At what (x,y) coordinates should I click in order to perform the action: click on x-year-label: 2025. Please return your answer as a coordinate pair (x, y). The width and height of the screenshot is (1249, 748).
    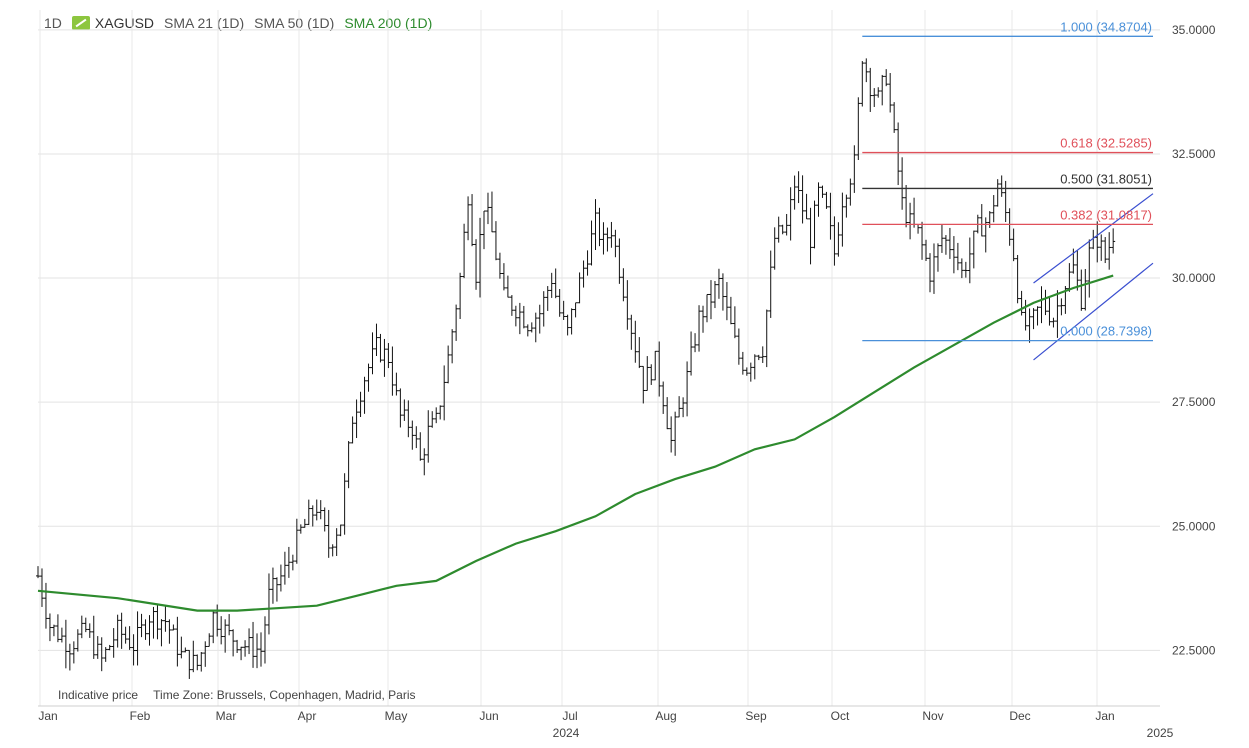
    Looking at the image, I should click on (1160, 733).